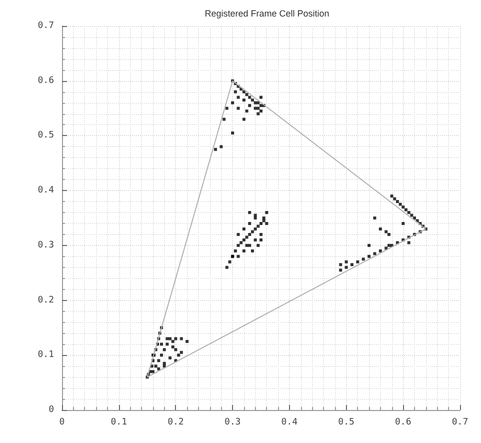 Image resolution: width=481 pixels, height=443 pixels. Describe the element at coordinates (46, 355) in the screenshot. I see `y-tick-label: 0.1` at that location.